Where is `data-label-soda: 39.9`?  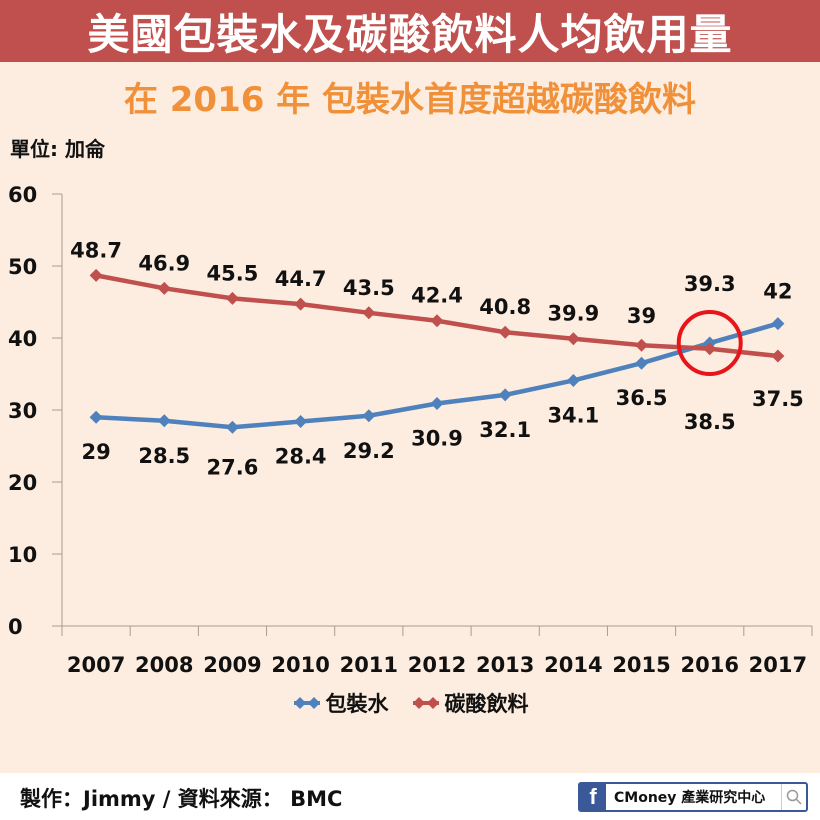
data-label-soda: 39.9 is located at coordinates (573, 314).